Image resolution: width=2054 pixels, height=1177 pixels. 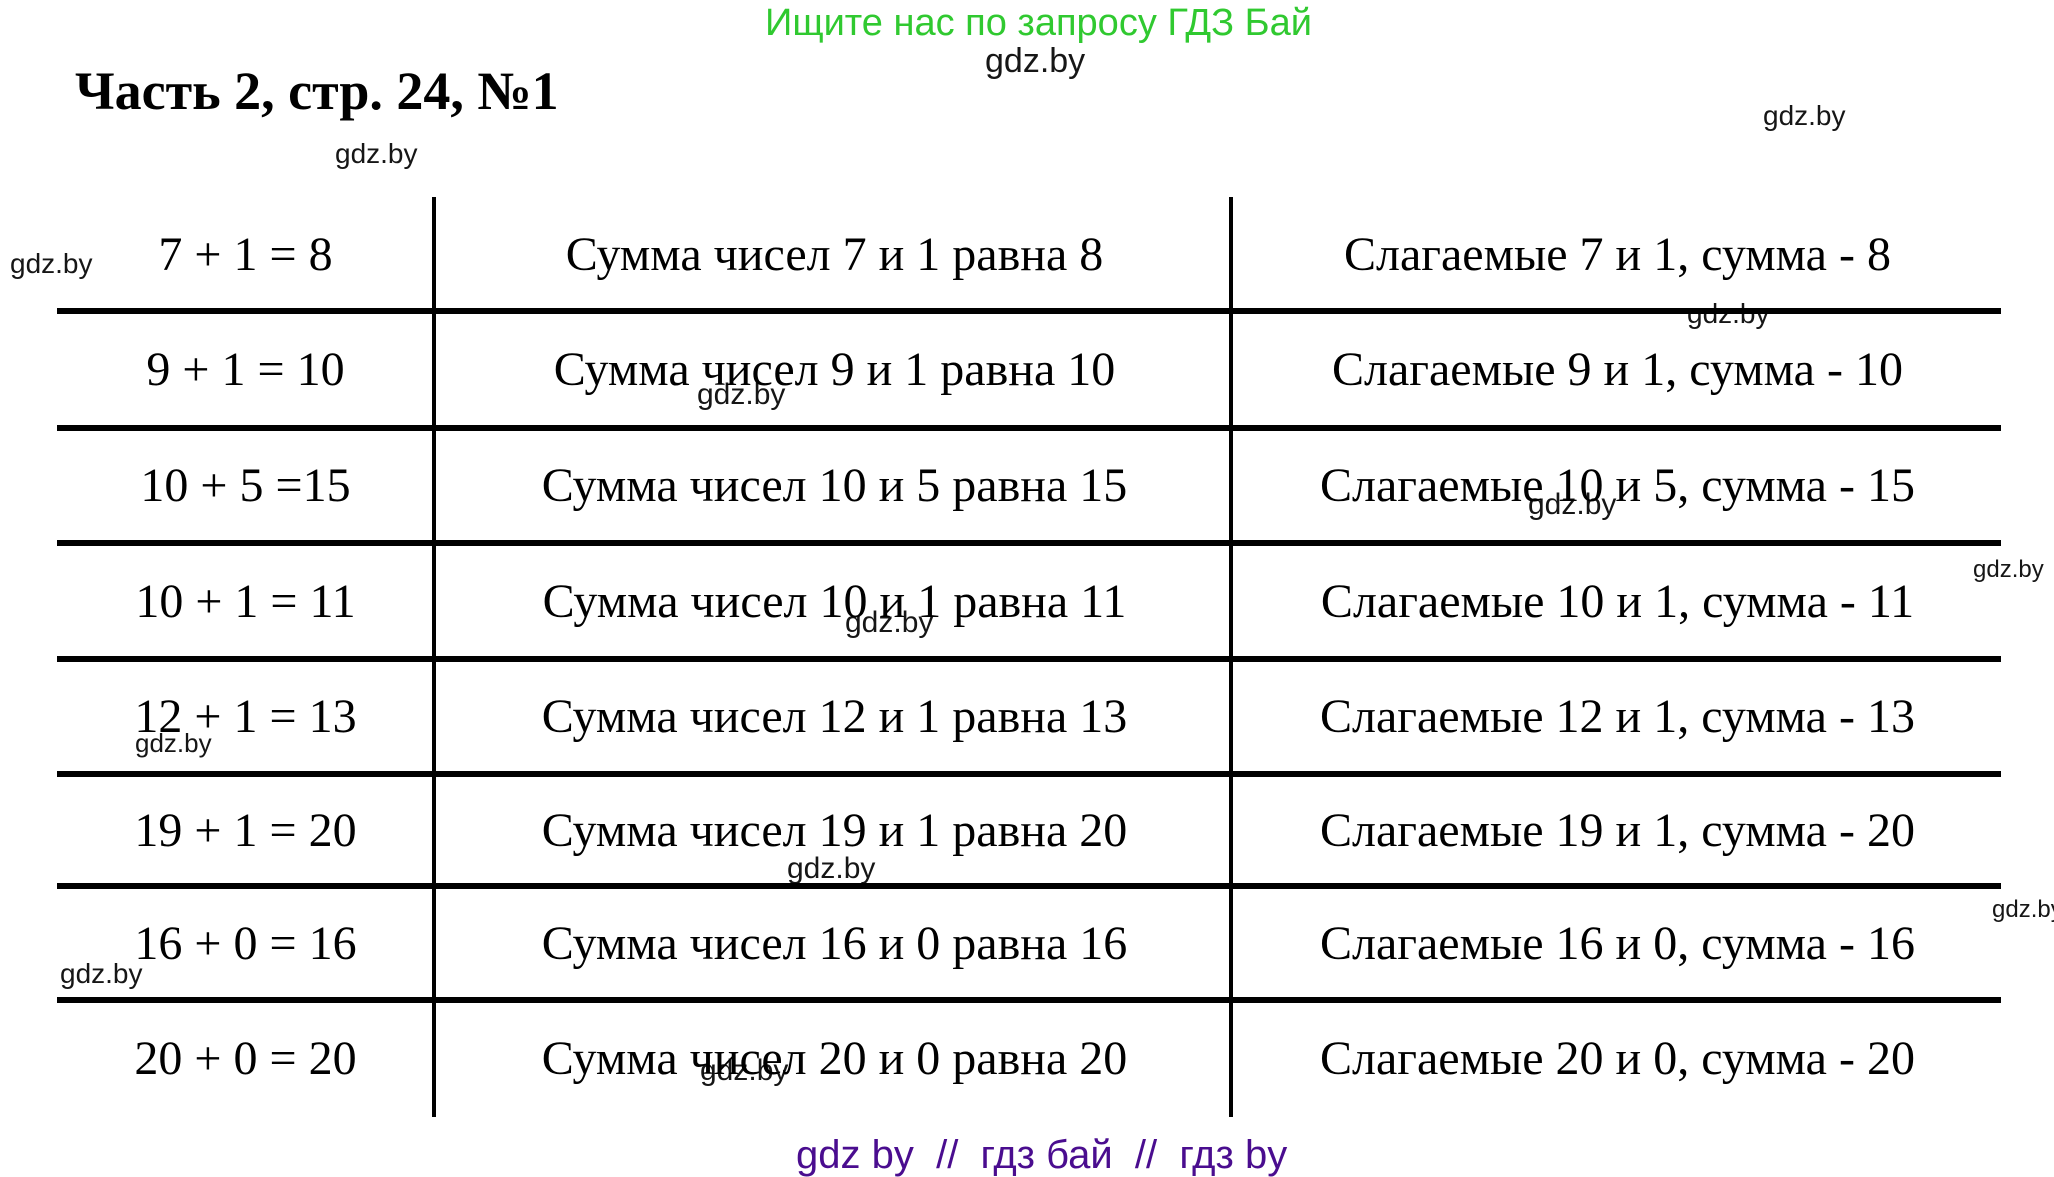 I want to click on table-cell-sum: Сумма чисел 12 и 1 равна 13, so click(x=834, y=716).